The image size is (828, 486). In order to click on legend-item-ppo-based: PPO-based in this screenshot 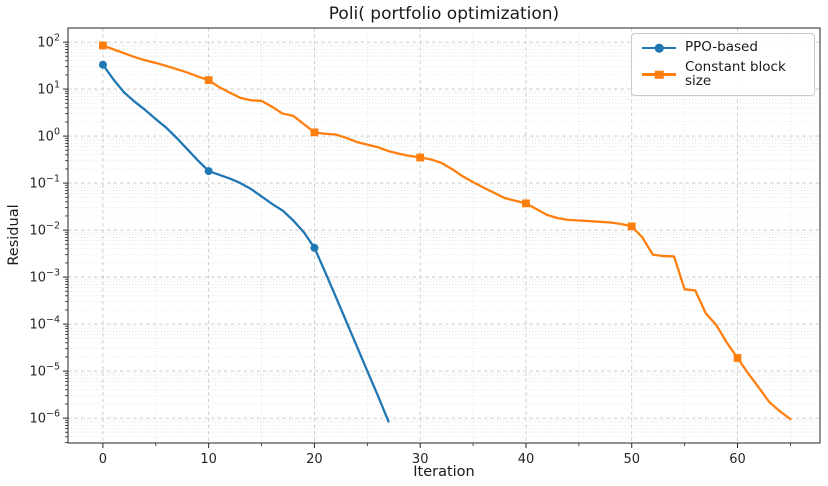, I will do `click(723, 48)`.